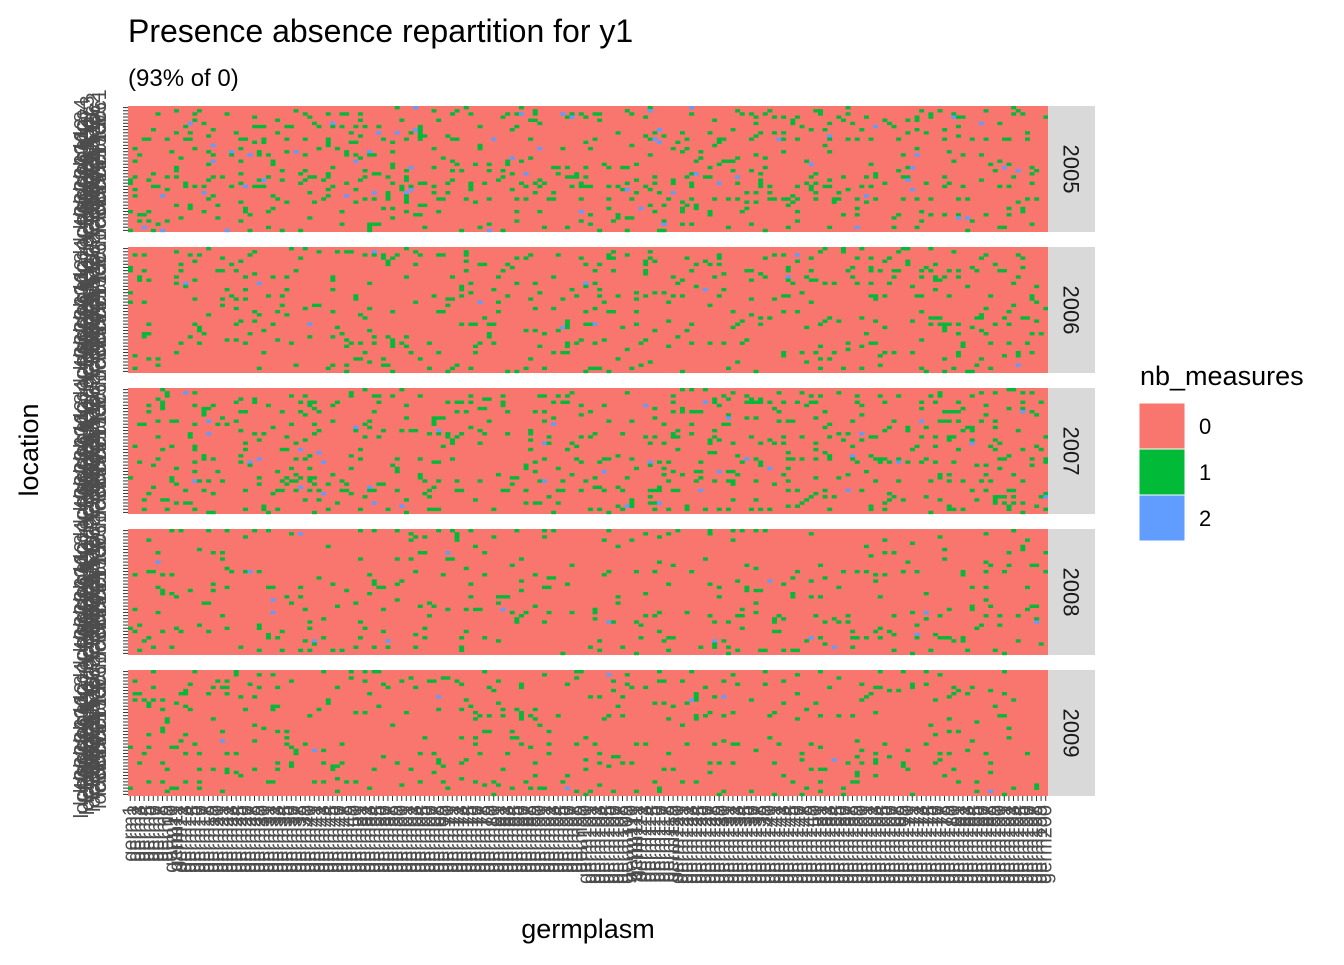  What do you see at coordinates (88, 625) in the screenshot?
I see `y-tick-label: loc31` at bounding box center [88, 625].